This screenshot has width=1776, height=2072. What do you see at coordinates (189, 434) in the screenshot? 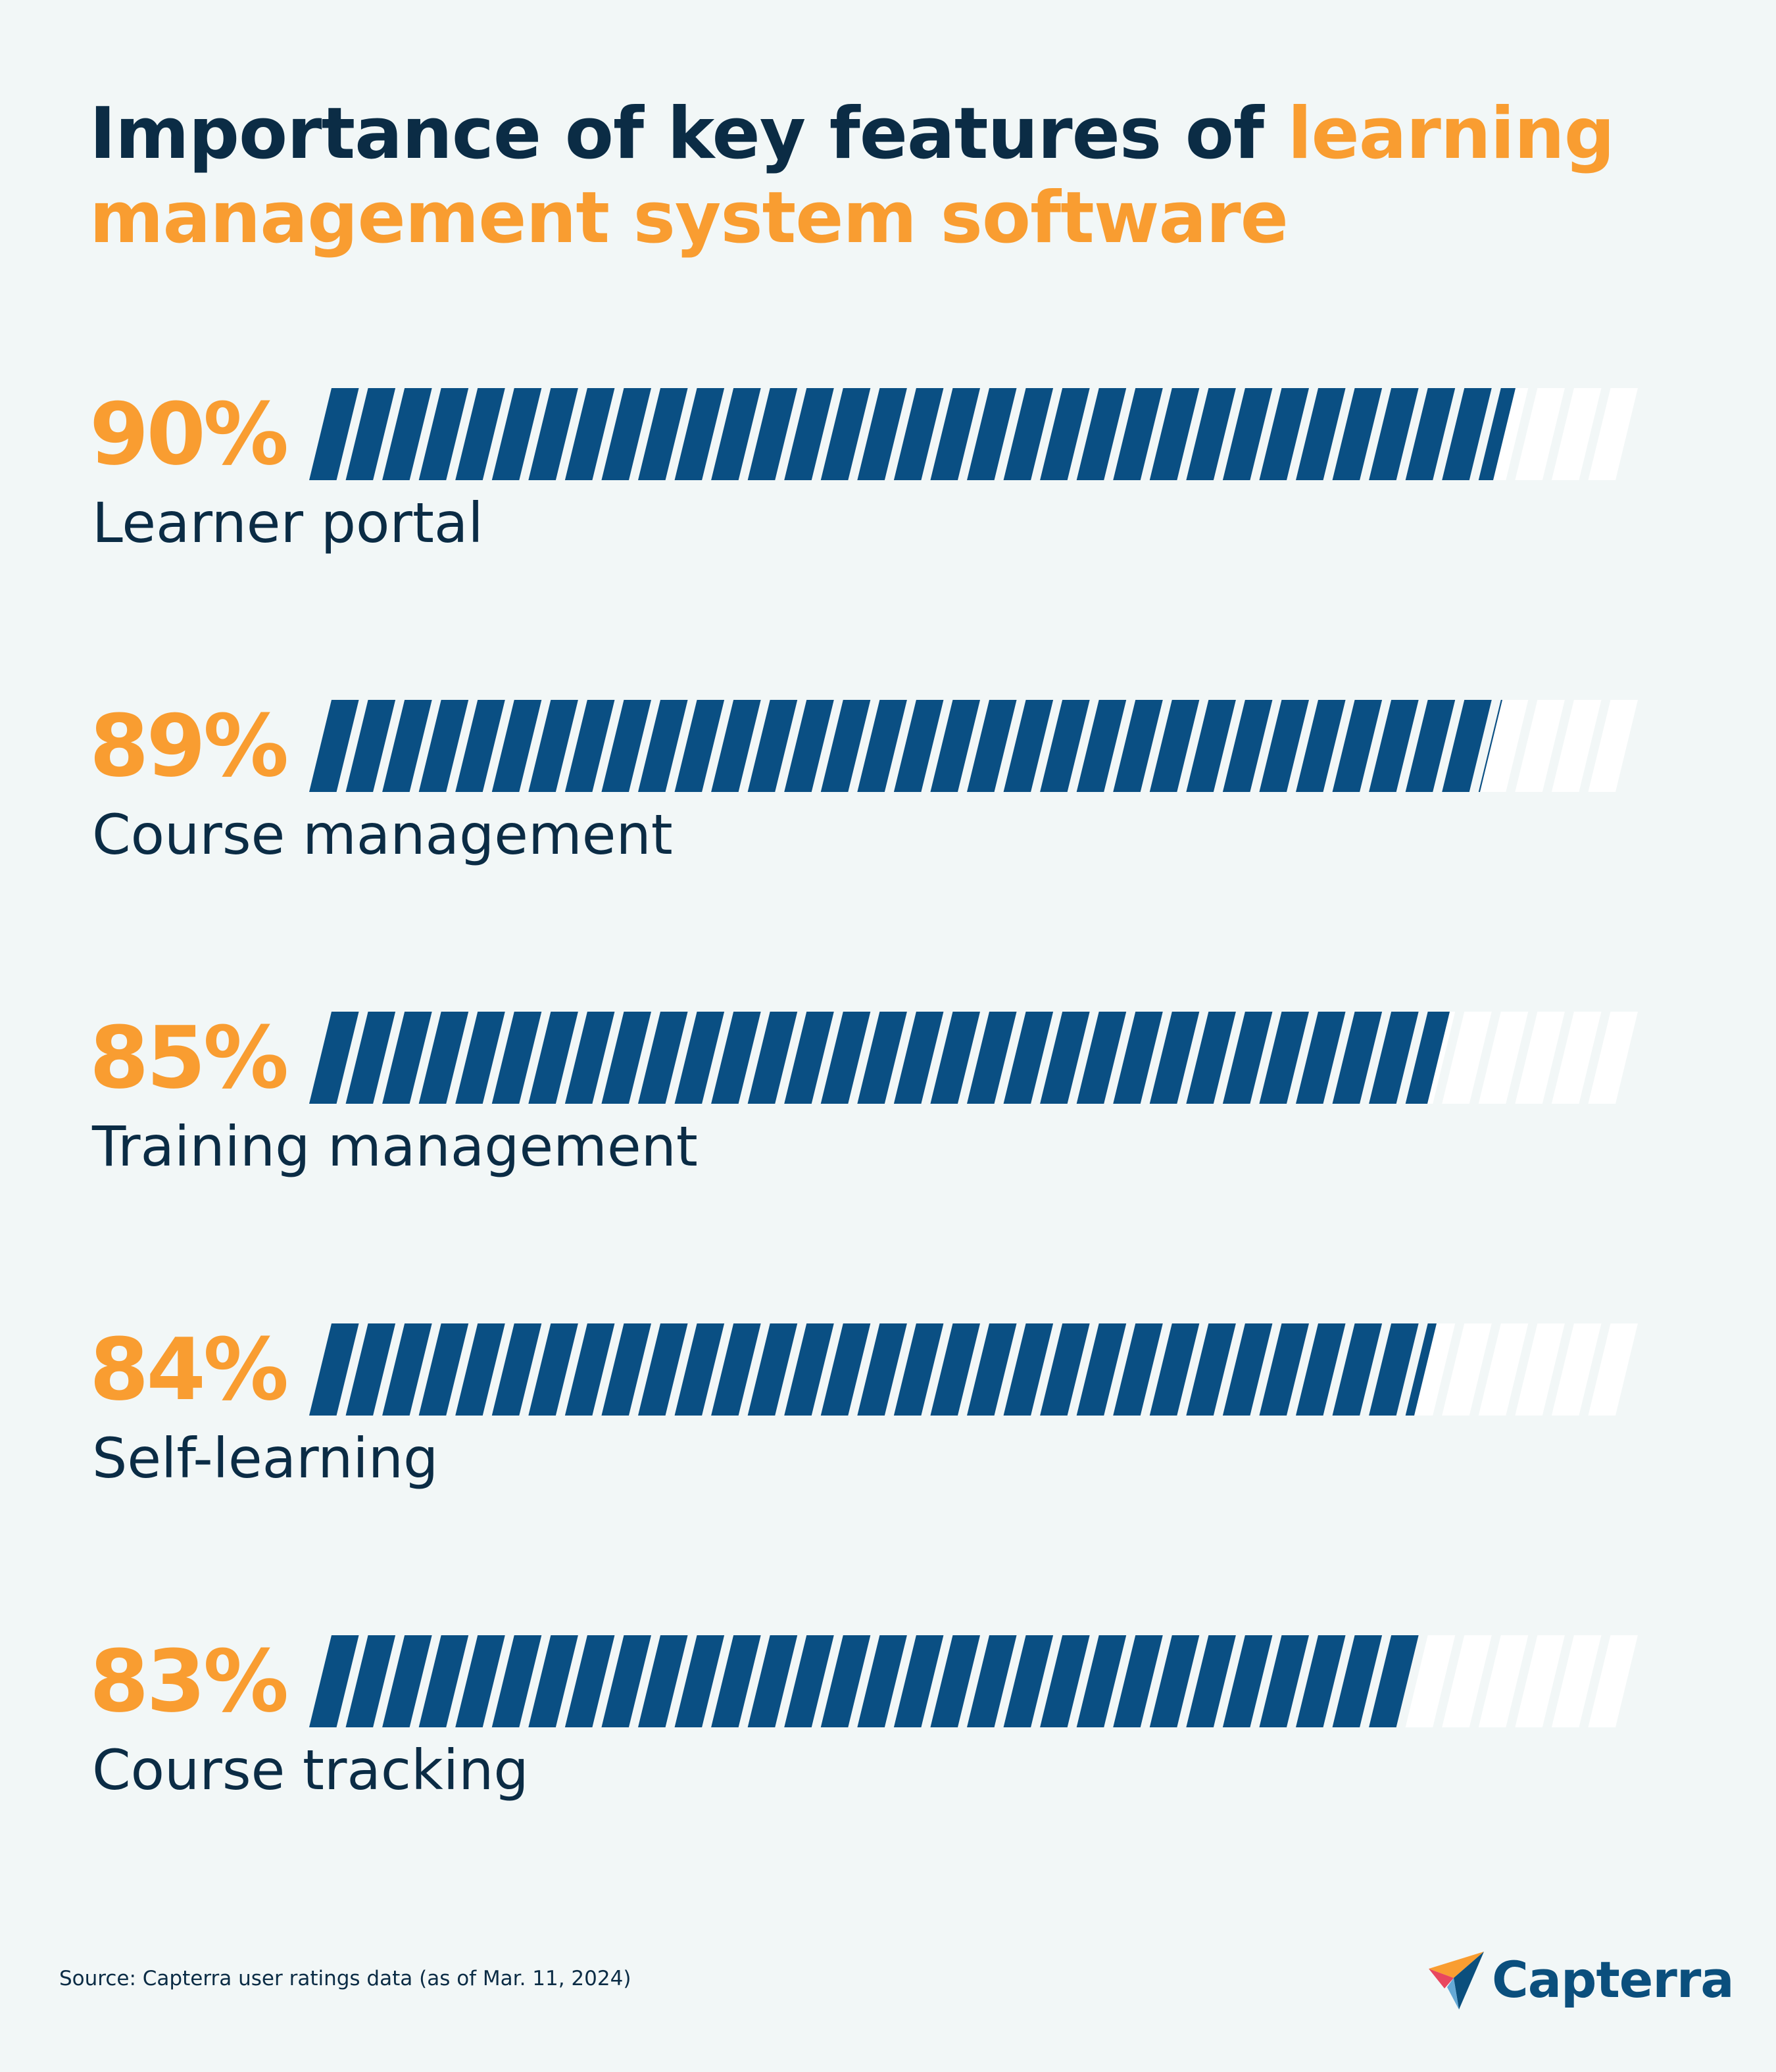
I see `value-label: 90%` at bounding box center [189, 434].